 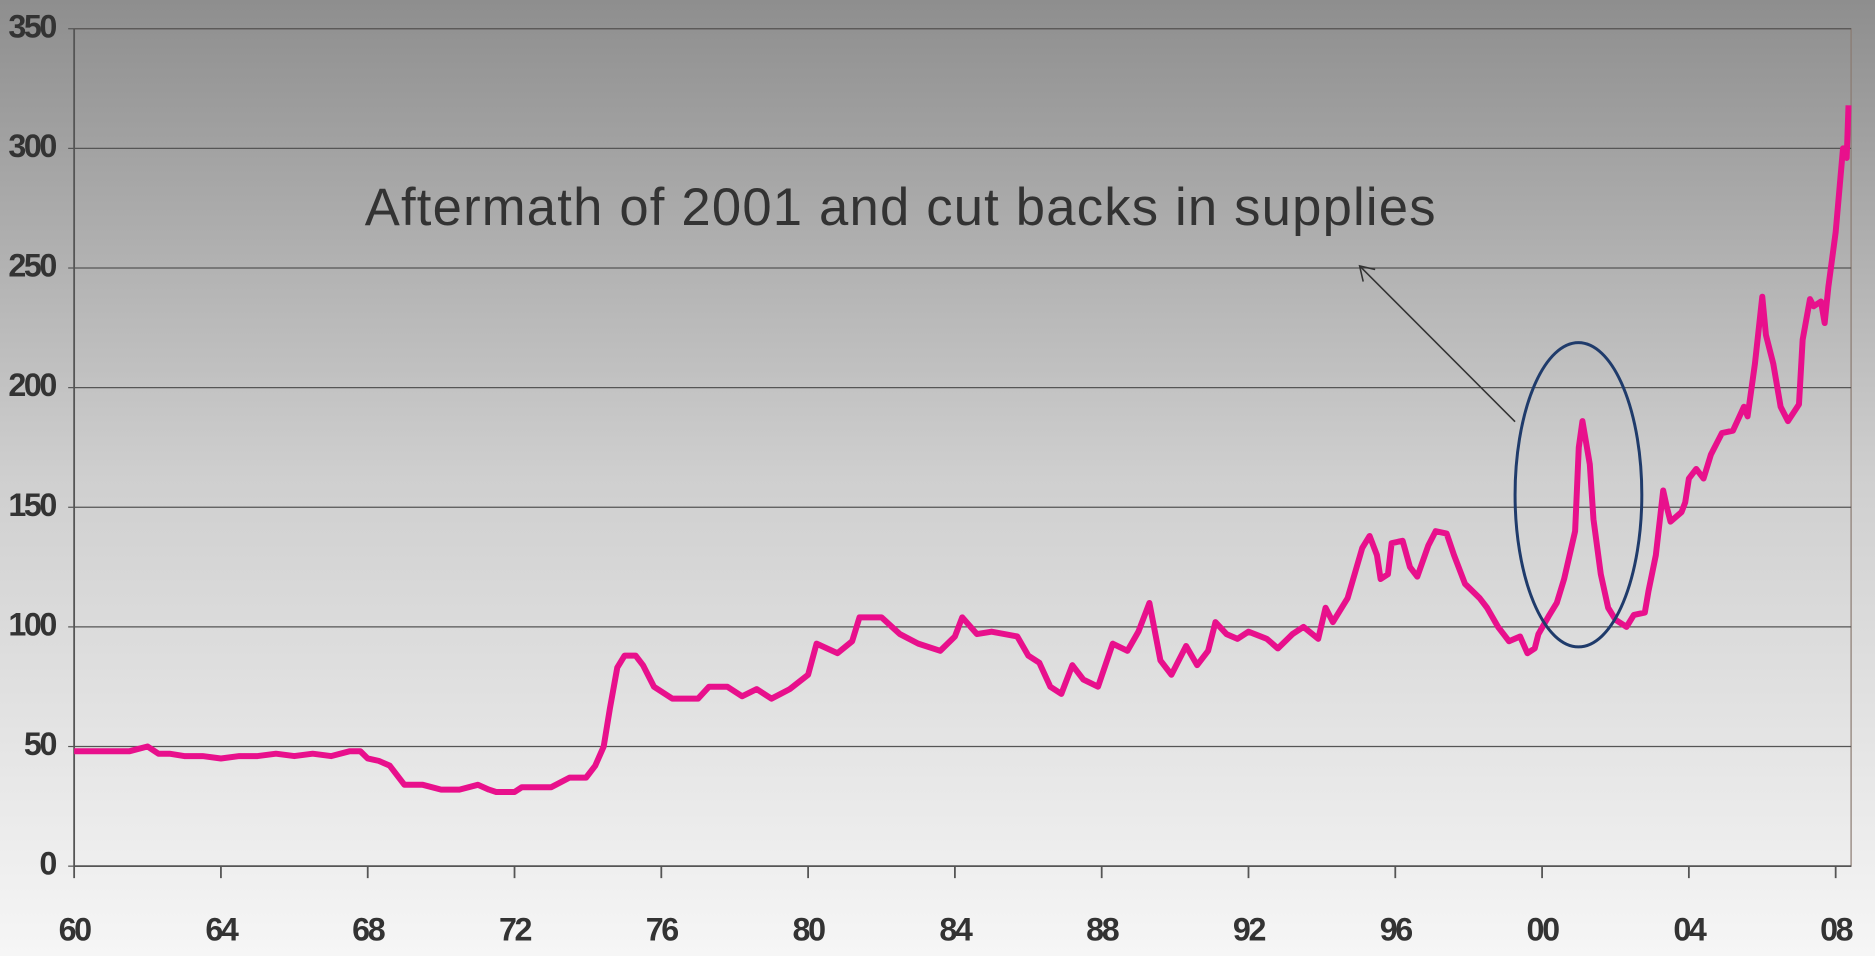 What do you see at coordinates (515, 930) in the screenshot?
I see `x-tick-label: 72` at bounding box center [515, 930].